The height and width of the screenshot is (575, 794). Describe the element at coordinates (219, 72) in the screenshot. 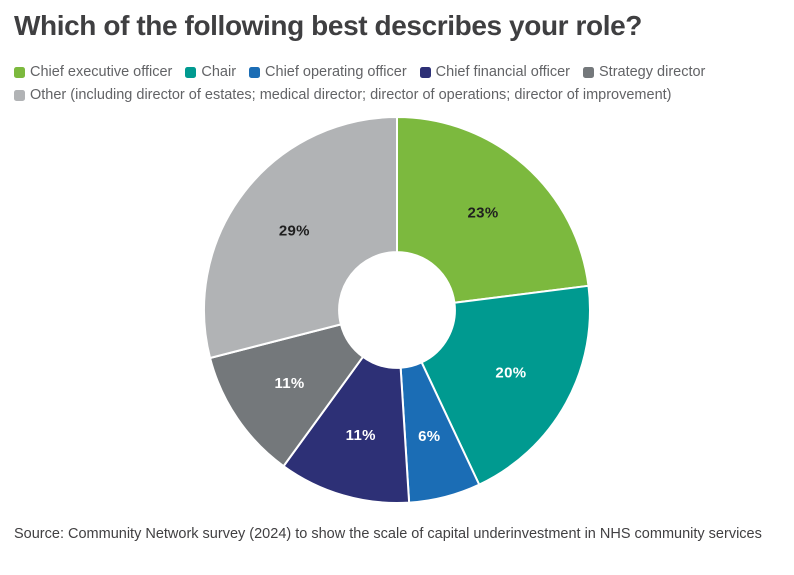

I see `legend-label: Chair` at that location.